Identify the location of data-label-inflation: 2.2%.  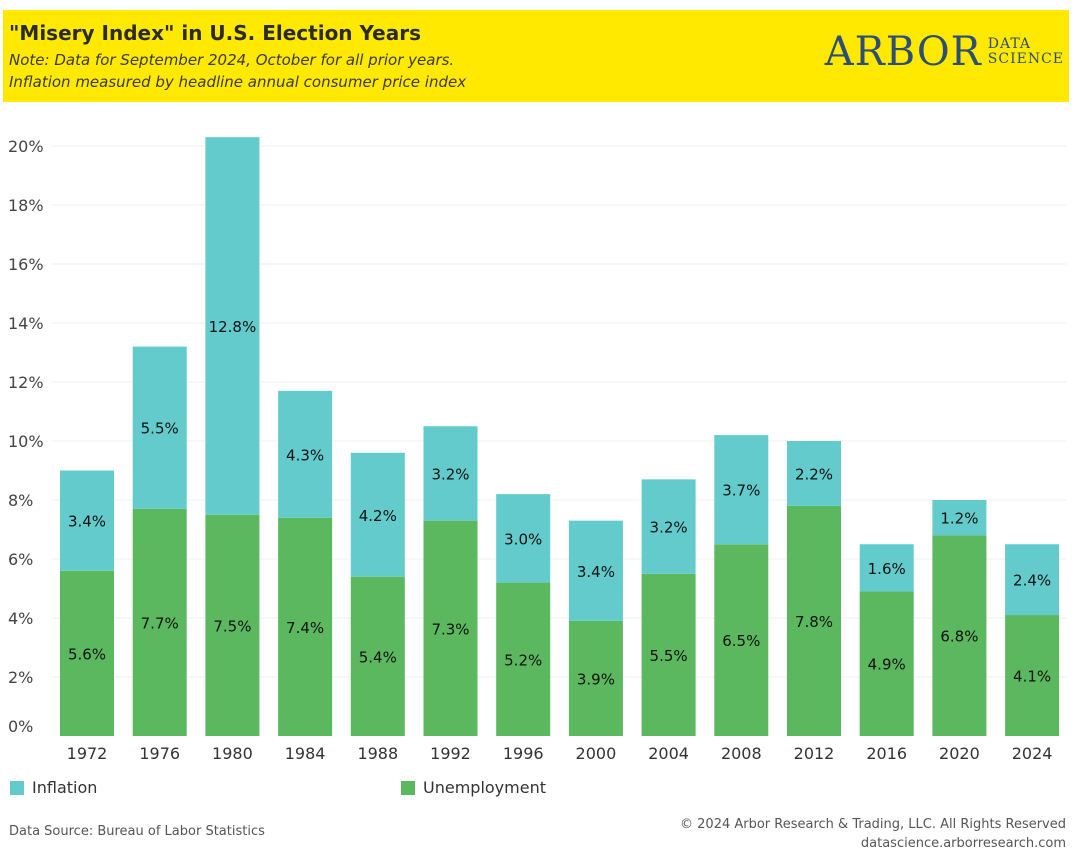
(814, 474).